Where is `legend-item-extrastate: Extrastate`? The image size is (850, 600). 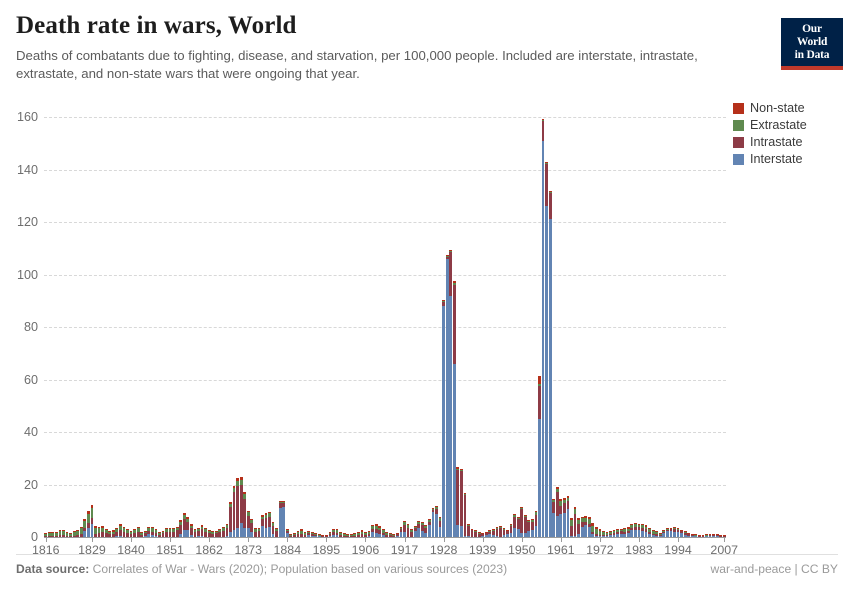
legend-item-extrastate: Extrastate is located at coordinates (789, 125).